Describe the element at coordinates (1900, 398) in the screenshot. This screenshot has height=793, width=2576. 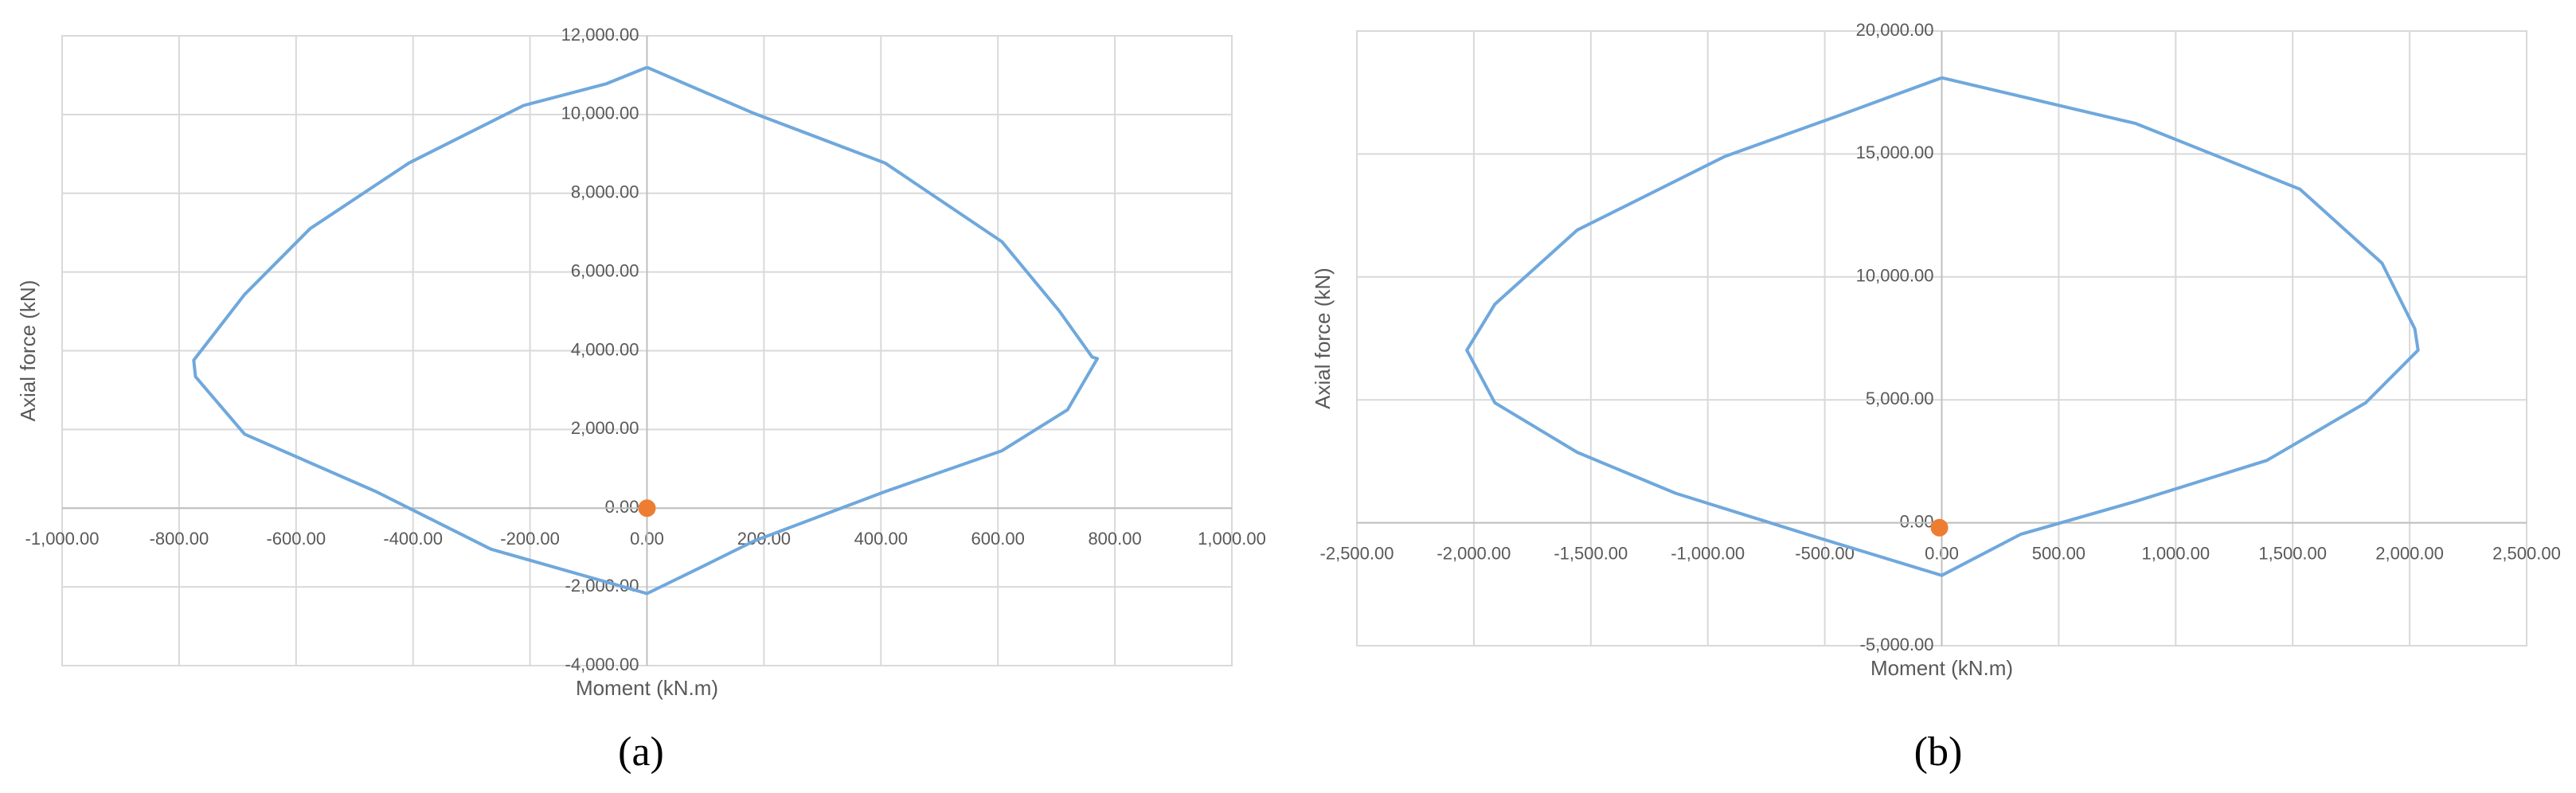
I see `y-tick-label: 5,000.00` at that location.